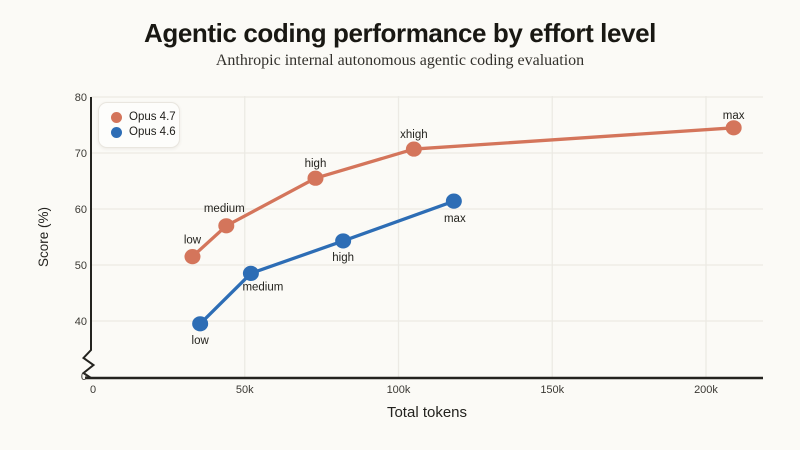  Describe the element at coordinates (81, 322) in the screenshot. I see `y-tick-label: 40` at that location.